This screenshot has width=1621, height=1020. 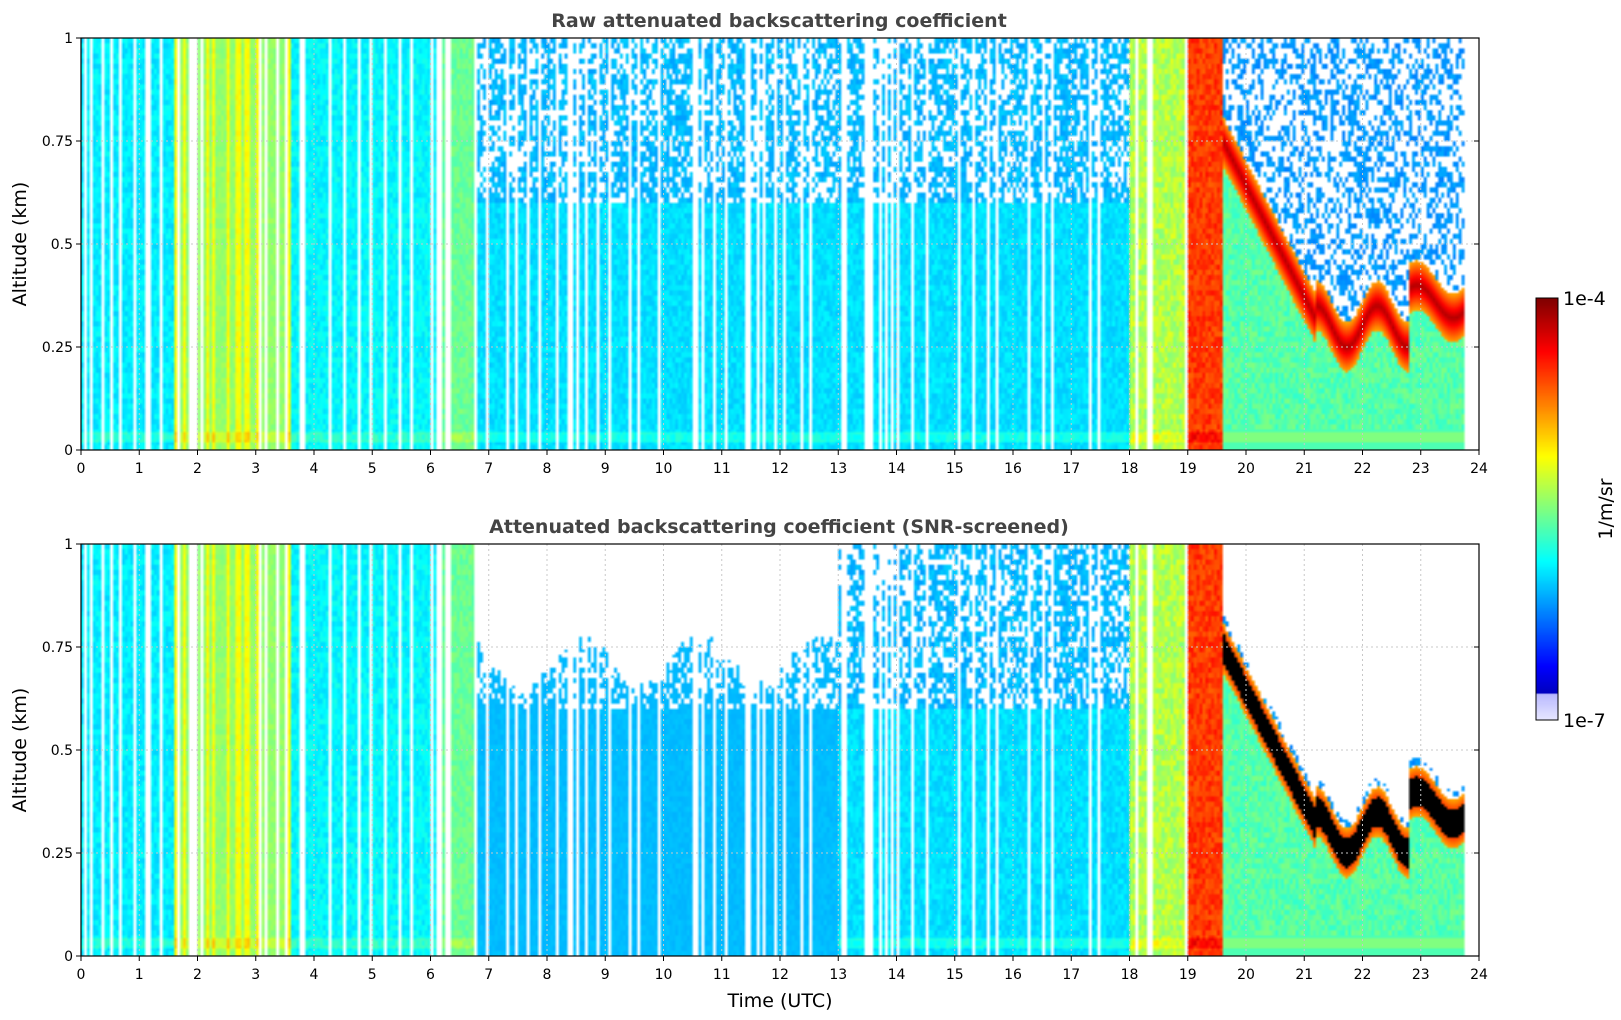 I want to click on colorbar-gradient, so click(x=1547, y=509).